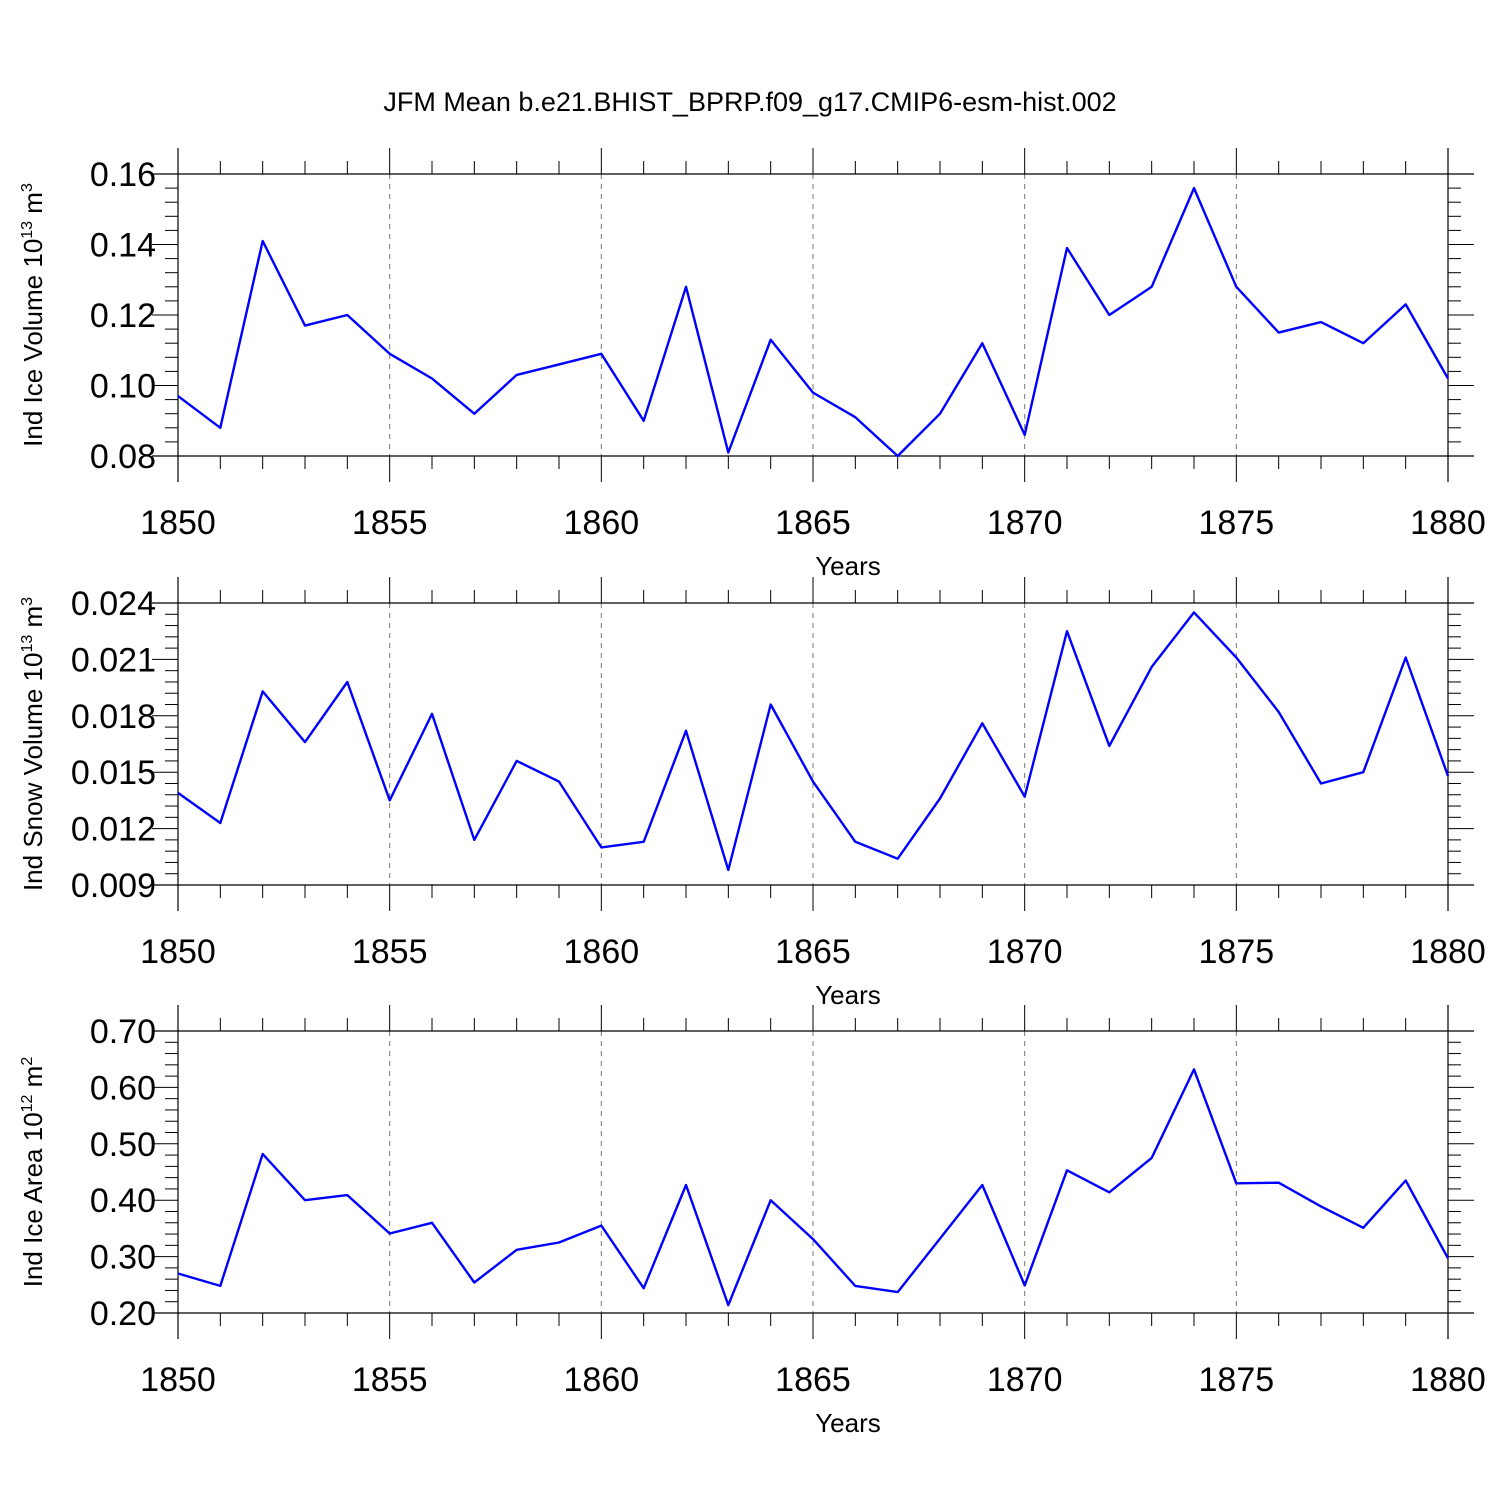 The image size is (1500, 1500). What do you see at coordinates (123, 175) in the screenshot?
I see `y-tick-label: 0.16` at bounding box center [123, 175].